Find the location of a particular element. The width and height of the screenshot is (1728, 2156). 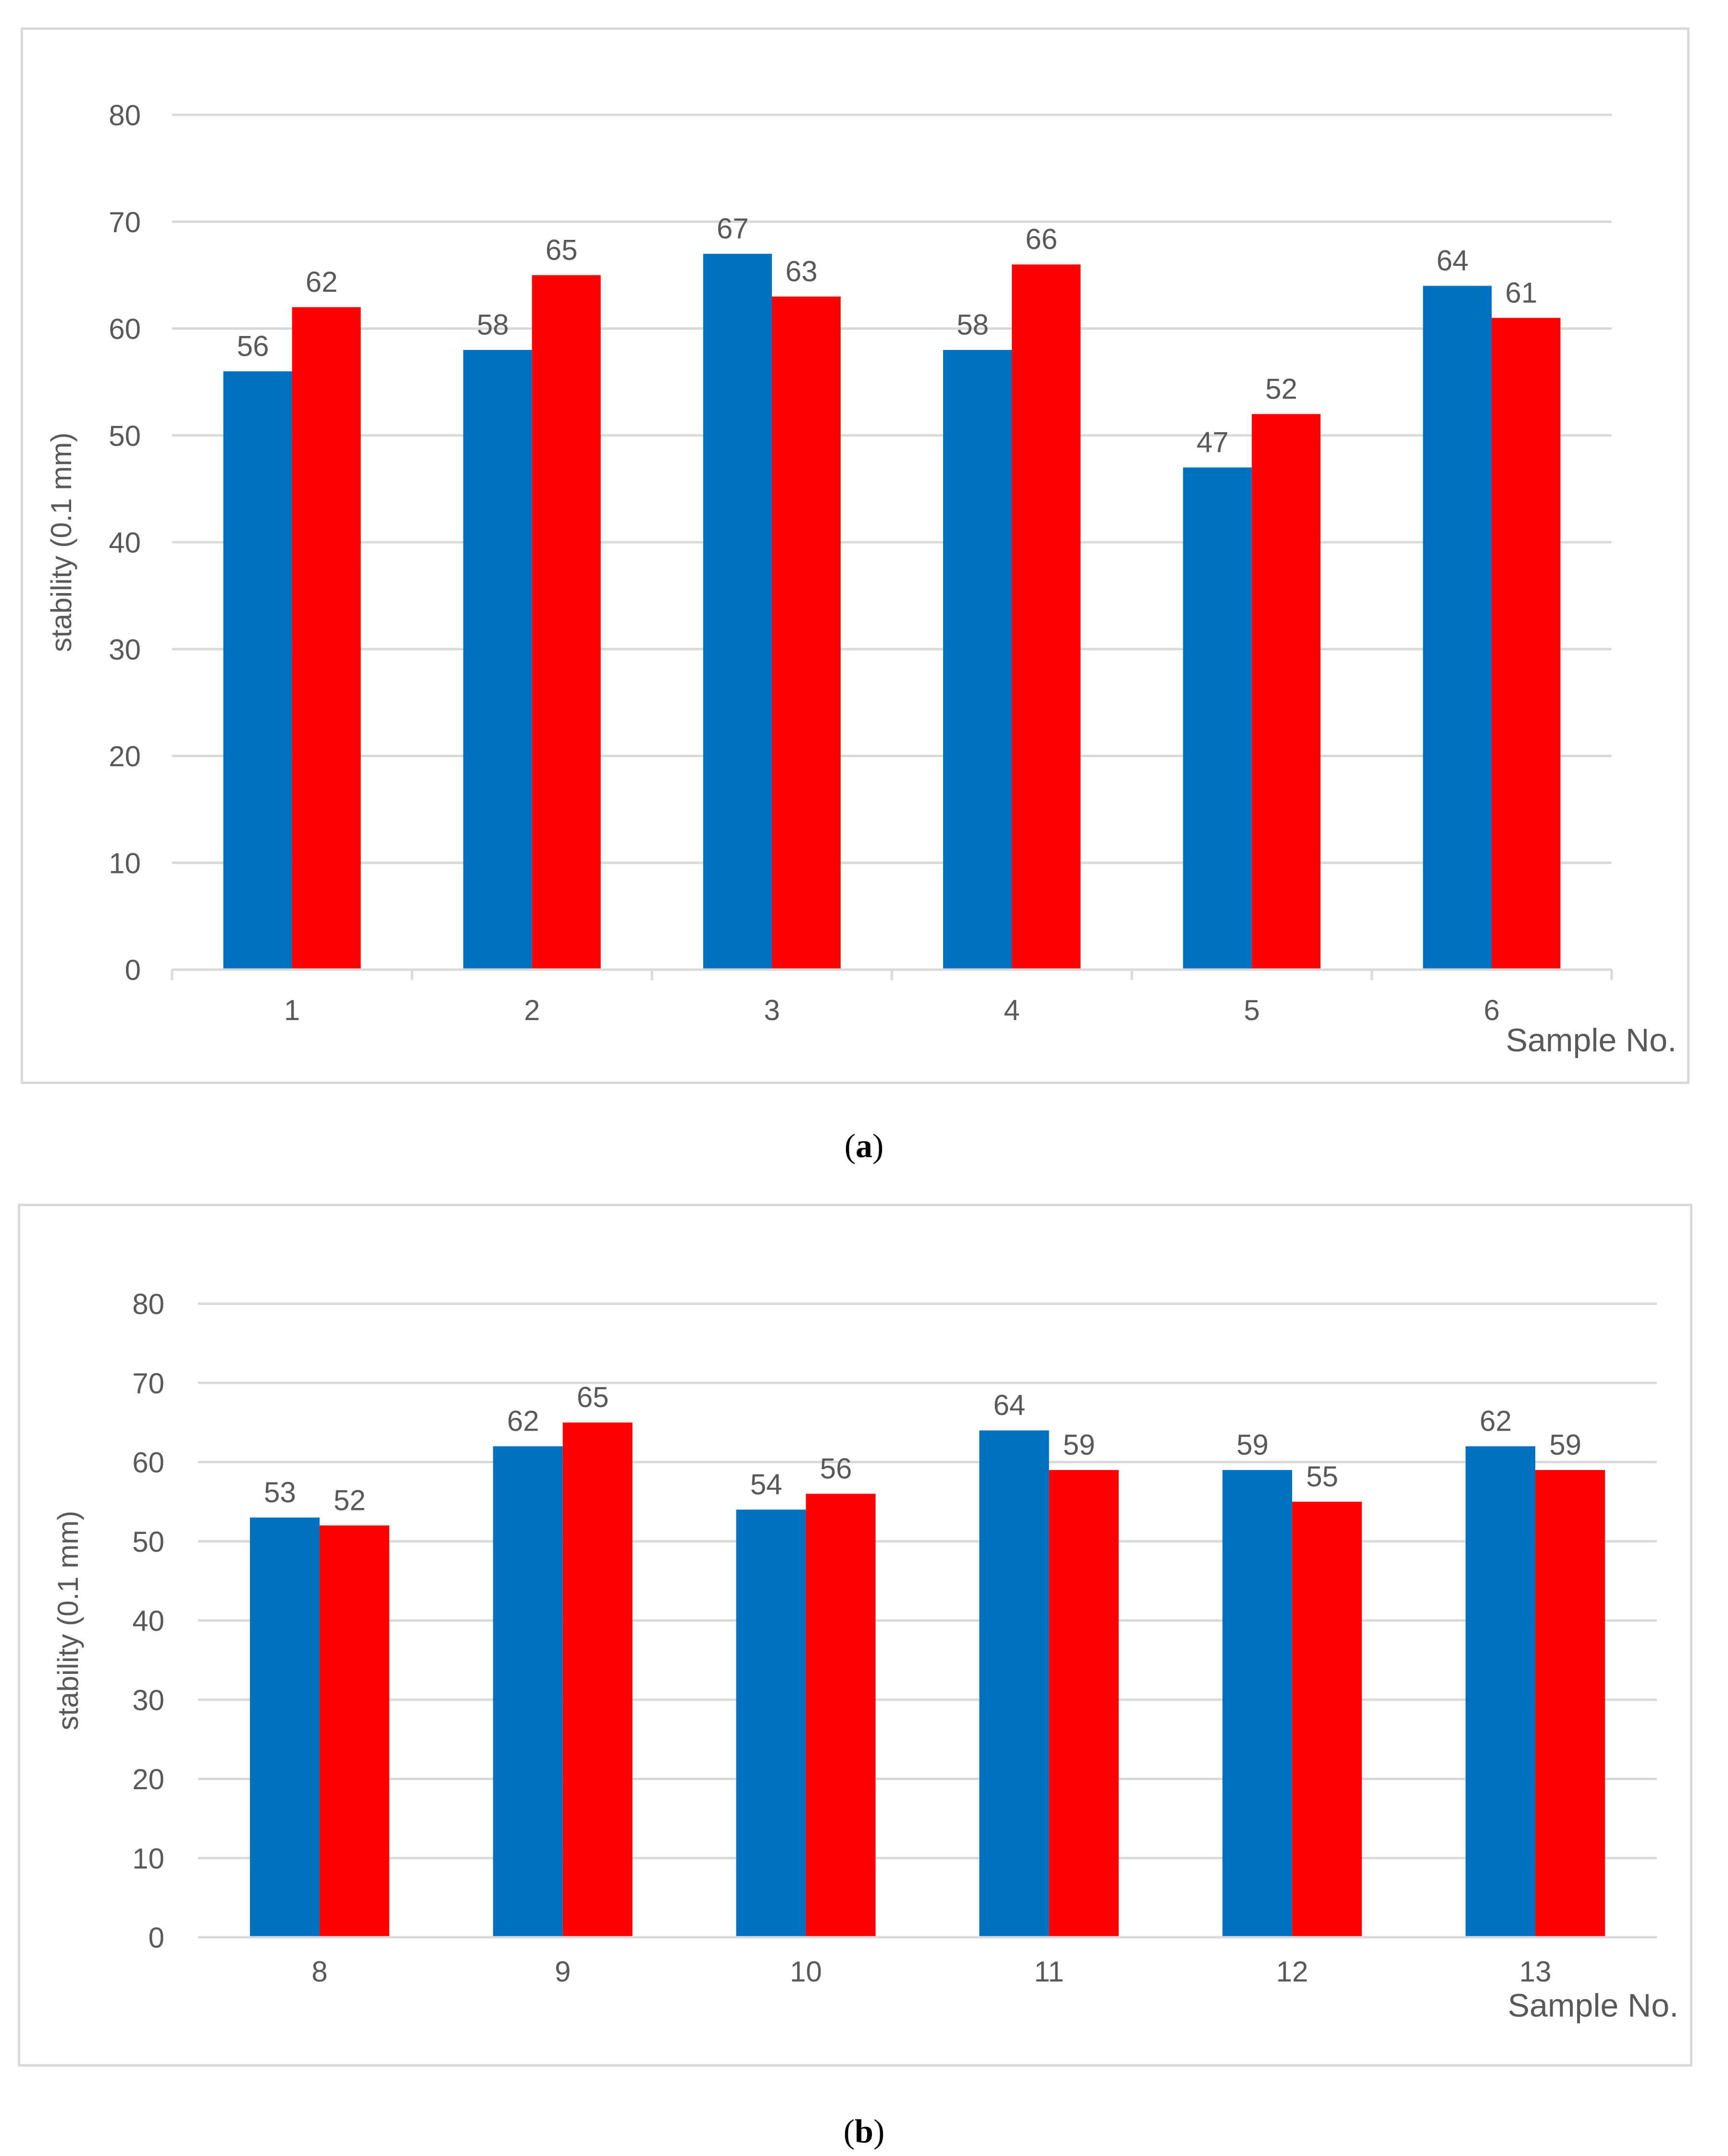

data-label-b-8-series-1: 53 is located at coordinates (280, 1492).